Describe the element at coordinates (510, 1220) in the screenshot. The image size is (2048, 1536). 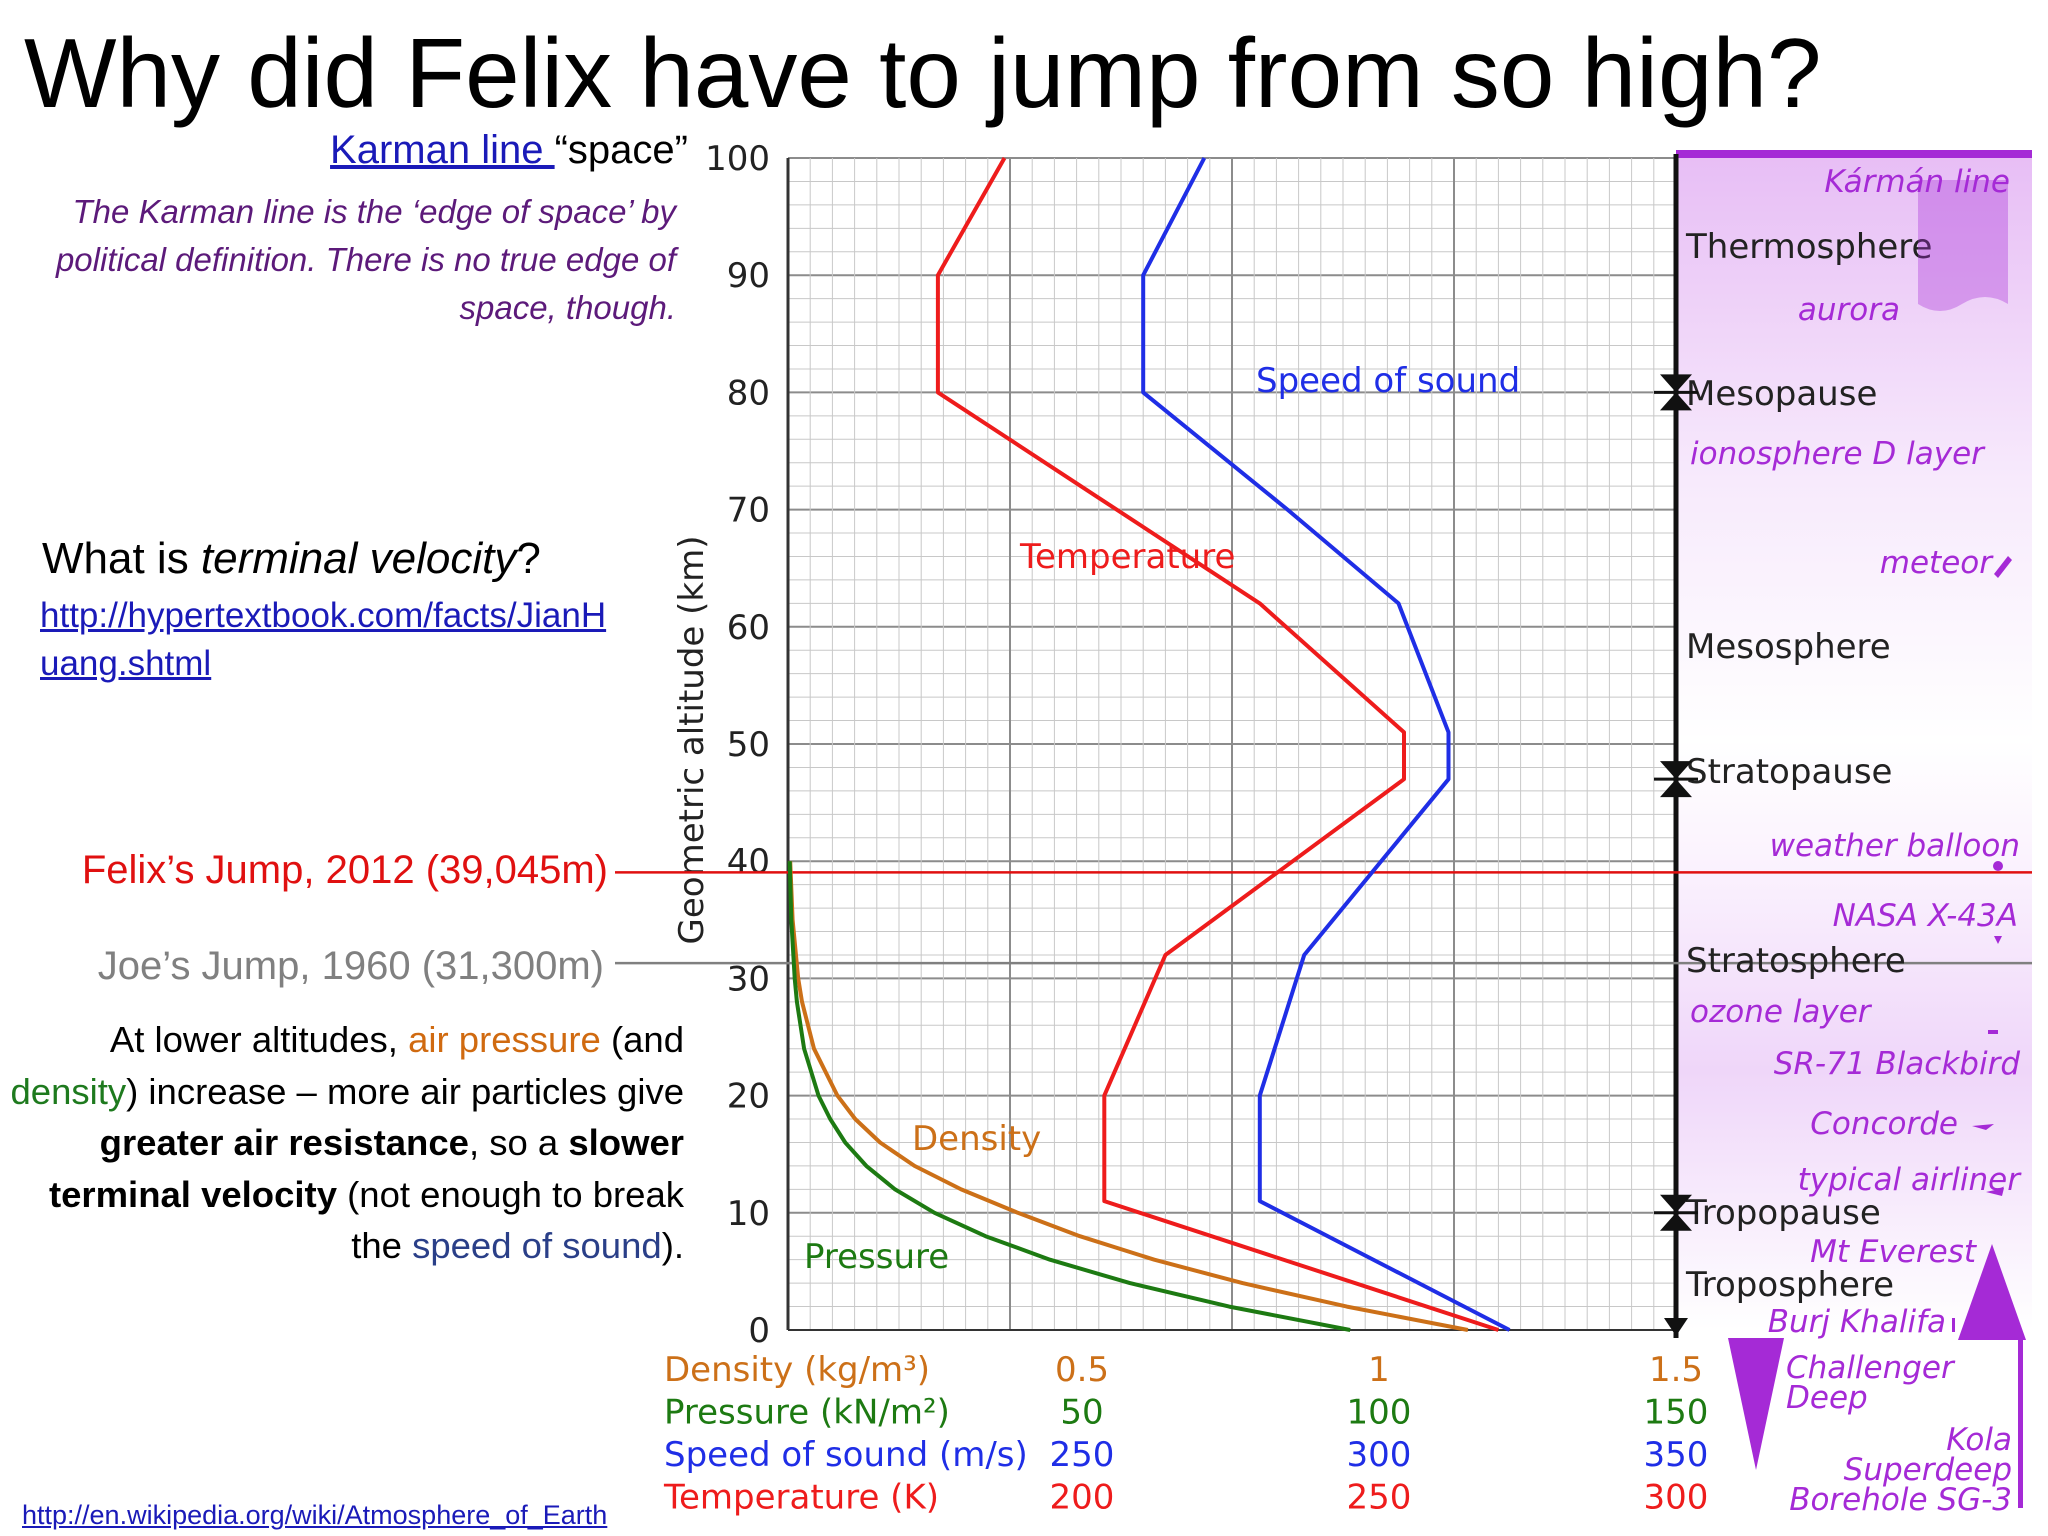
I see `para-text-5: (not enough to break the` at that location.